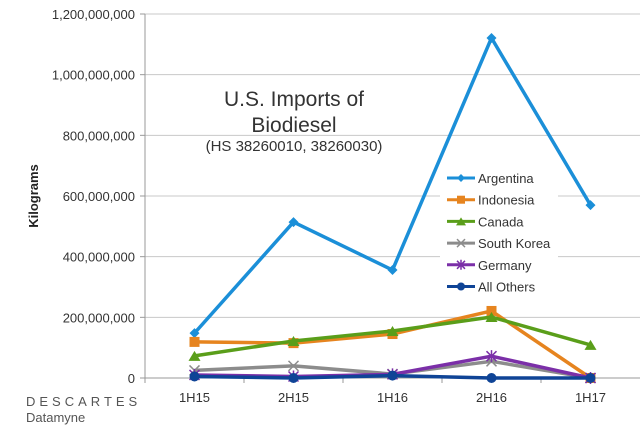 This screenshot has height=429, width=640. Describe the element at coordinates (93, 75) in the screenshot. I see `y-tick-label: 1,000,000,000` at that location.